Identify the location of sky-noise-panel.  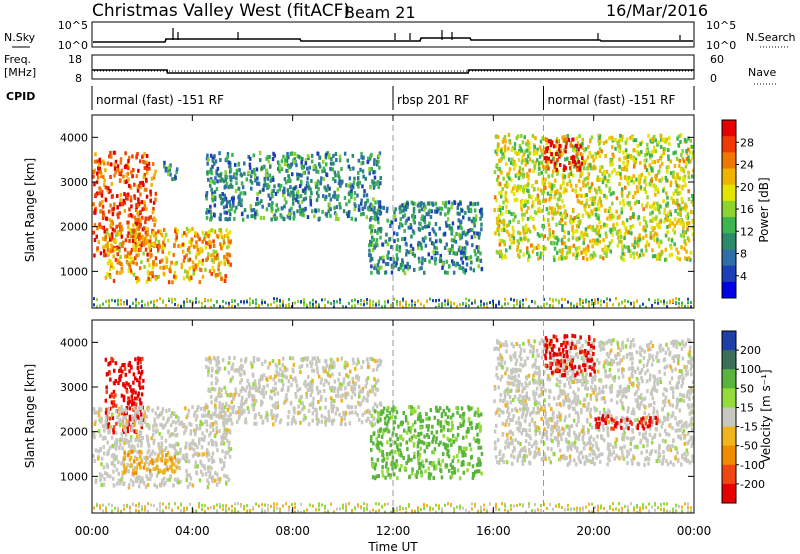
(393, 34).